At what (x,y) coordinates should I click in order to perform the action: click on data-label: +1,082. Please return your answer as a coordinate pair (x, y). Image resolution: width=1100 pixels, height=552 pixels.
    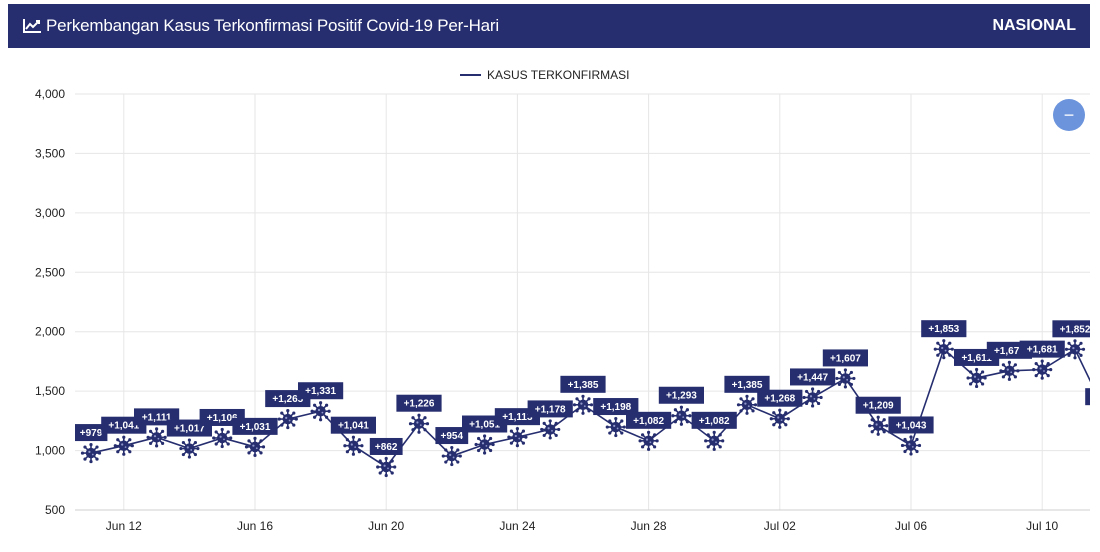
    Looking at the image, I should click on (649, 420).